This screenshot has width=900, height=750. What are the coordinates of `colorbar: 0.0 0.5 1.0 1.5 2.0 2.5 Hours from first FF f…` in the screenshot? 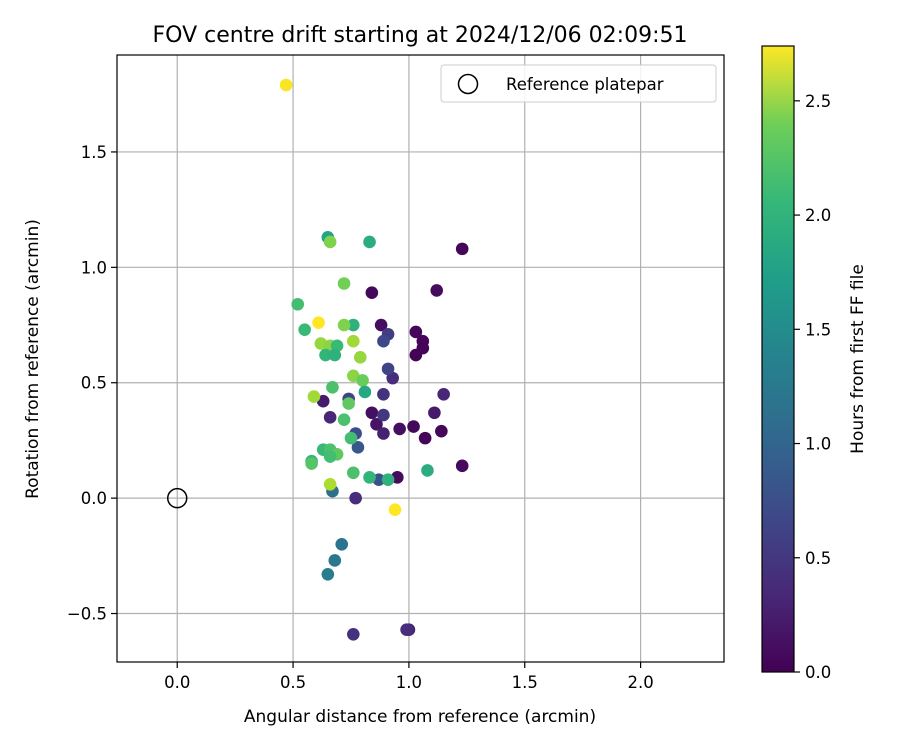 It's located at (814, 363).